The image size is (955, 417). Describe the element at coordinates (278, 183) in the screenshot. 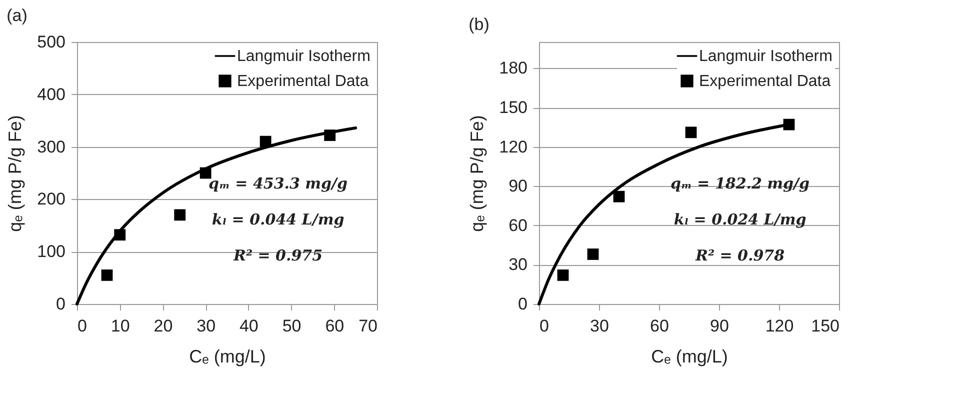

I see `annotation: qₘ = 453.3 mg/g` at that location.